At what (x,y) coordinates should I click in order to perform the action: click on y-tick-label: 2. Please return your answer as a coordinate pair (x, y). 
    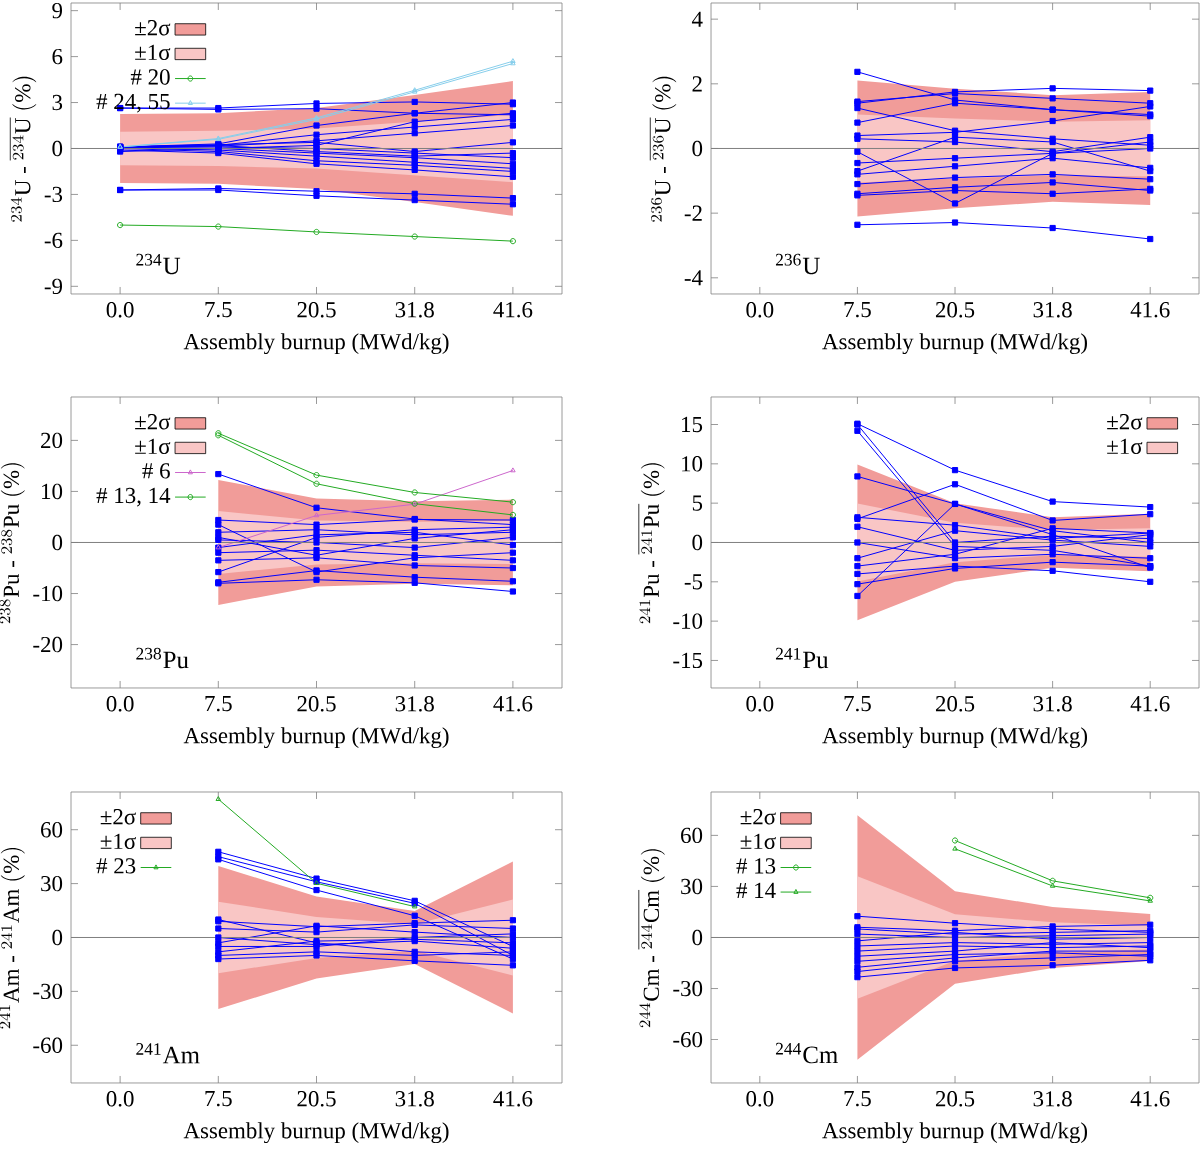
    Looking at the image, I should click on (697, 84).